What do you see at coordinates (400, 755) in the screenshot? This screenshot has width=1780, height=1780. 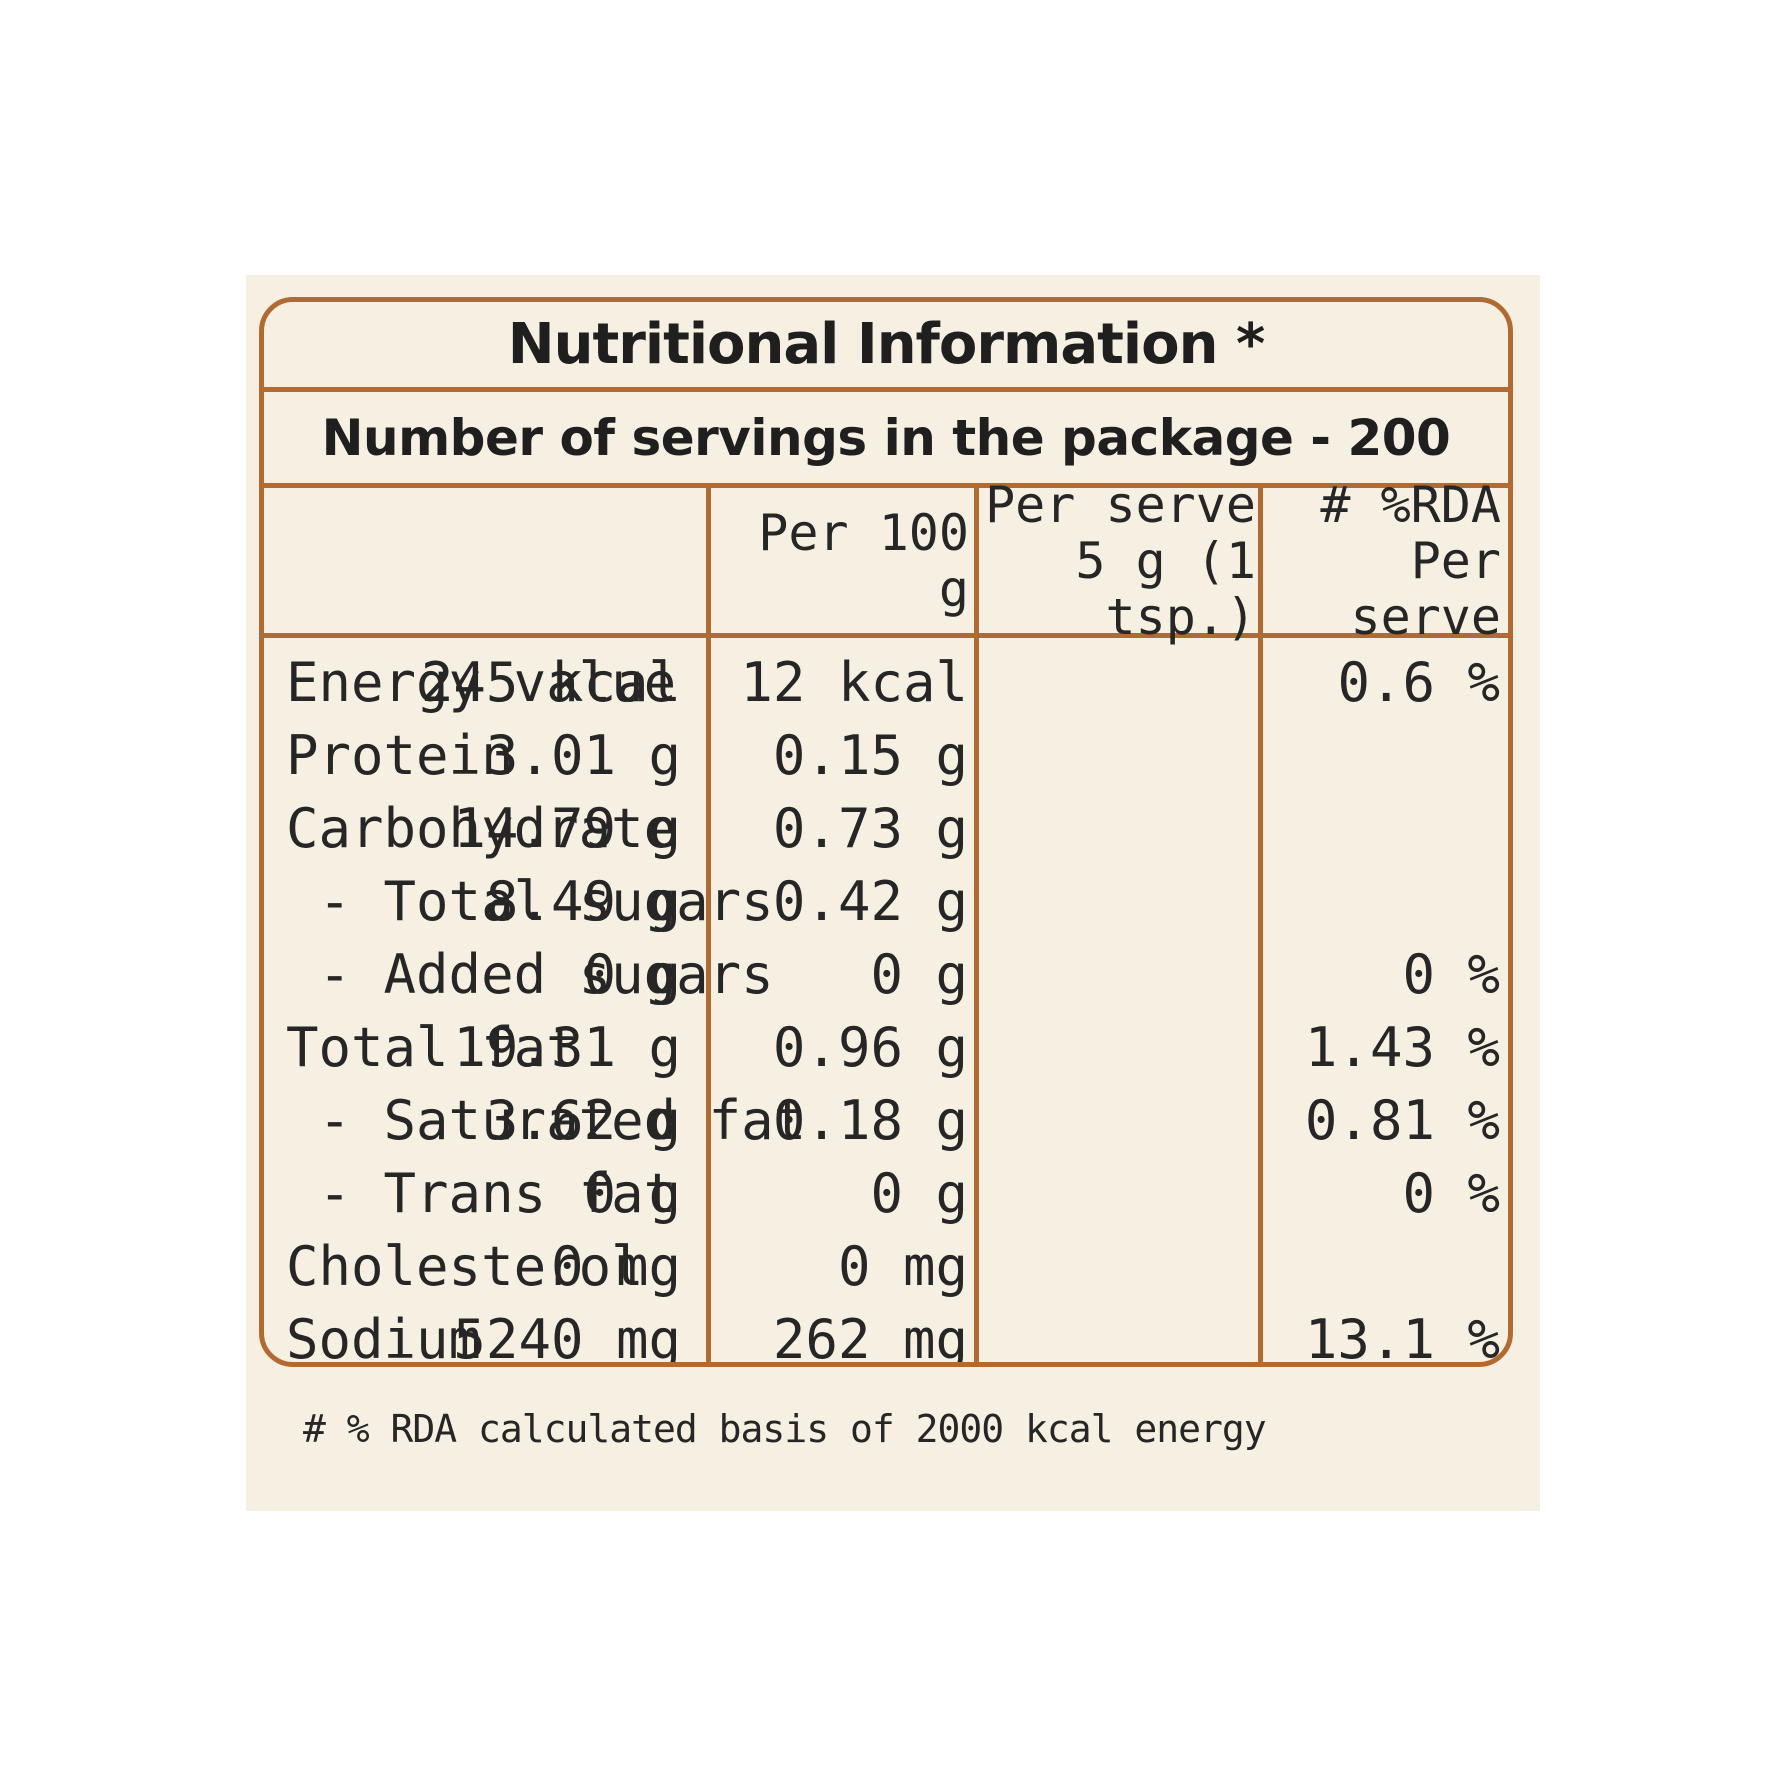 I see `nutrient-label: Protein` at bounding box center [400, 755].